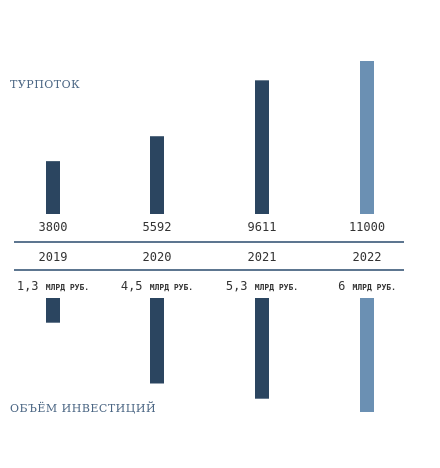  I want to click on tourist-value-label: 5592, so click(157, 227).